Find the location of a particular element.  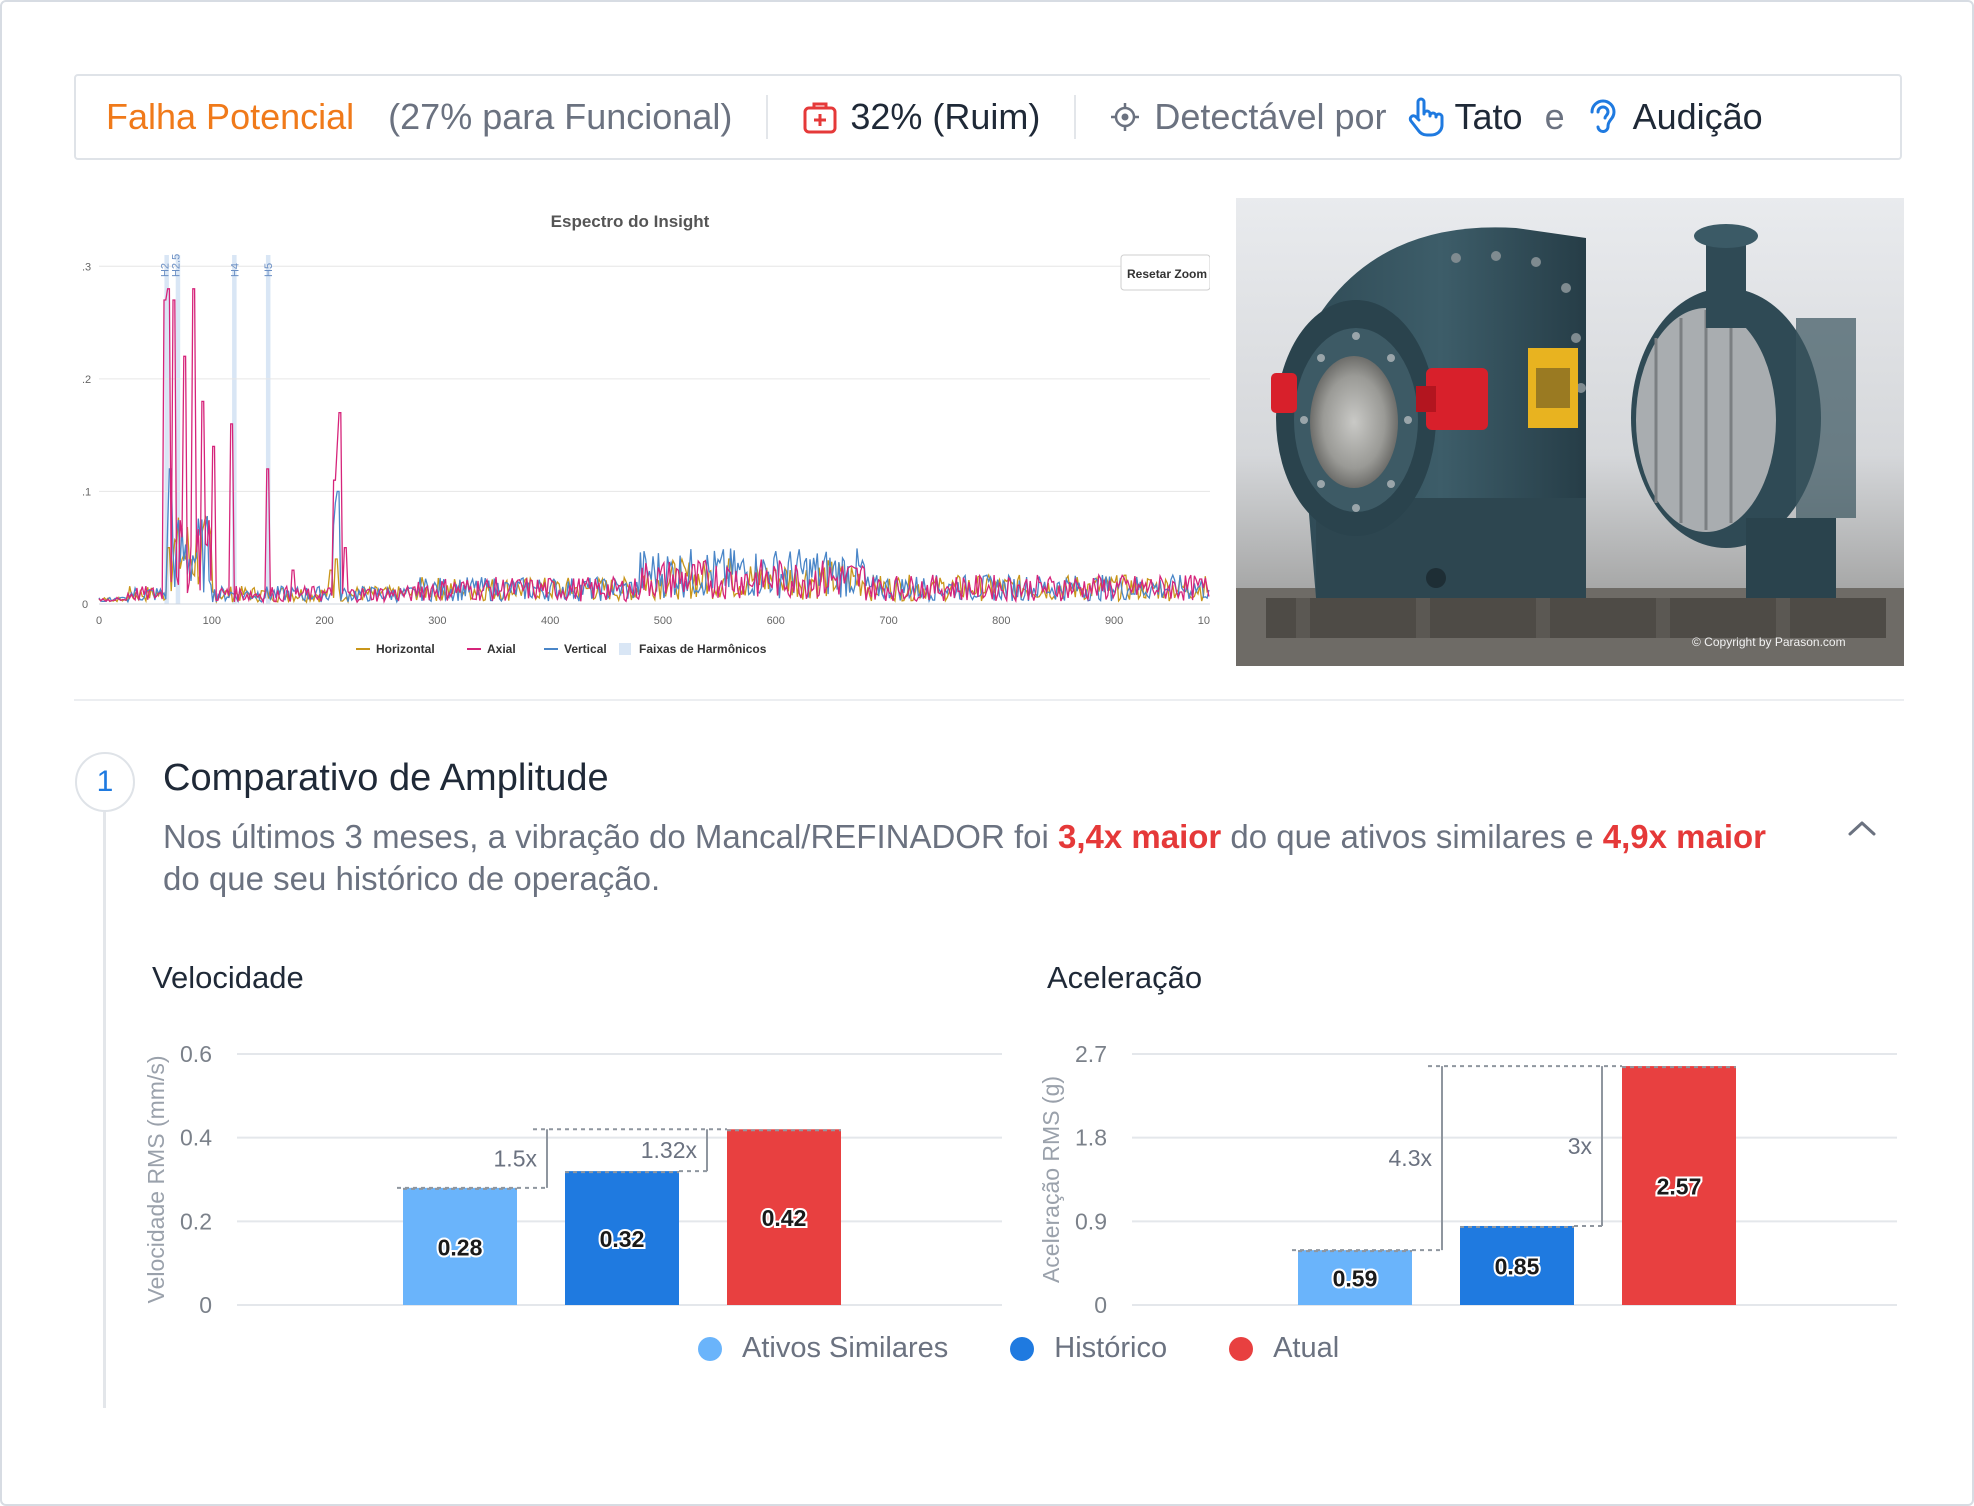

functional-note: (27% para Funcional) is located at coordinates (560, 116).